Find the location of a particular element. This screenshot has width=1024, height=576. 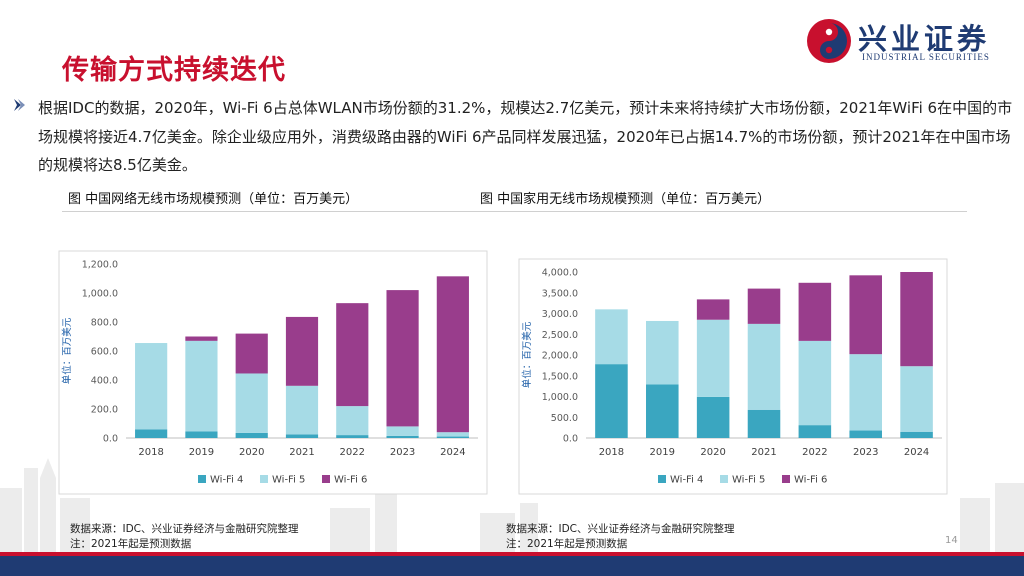

y-tick-label: 200.0 is located at coordinates (104, 410).